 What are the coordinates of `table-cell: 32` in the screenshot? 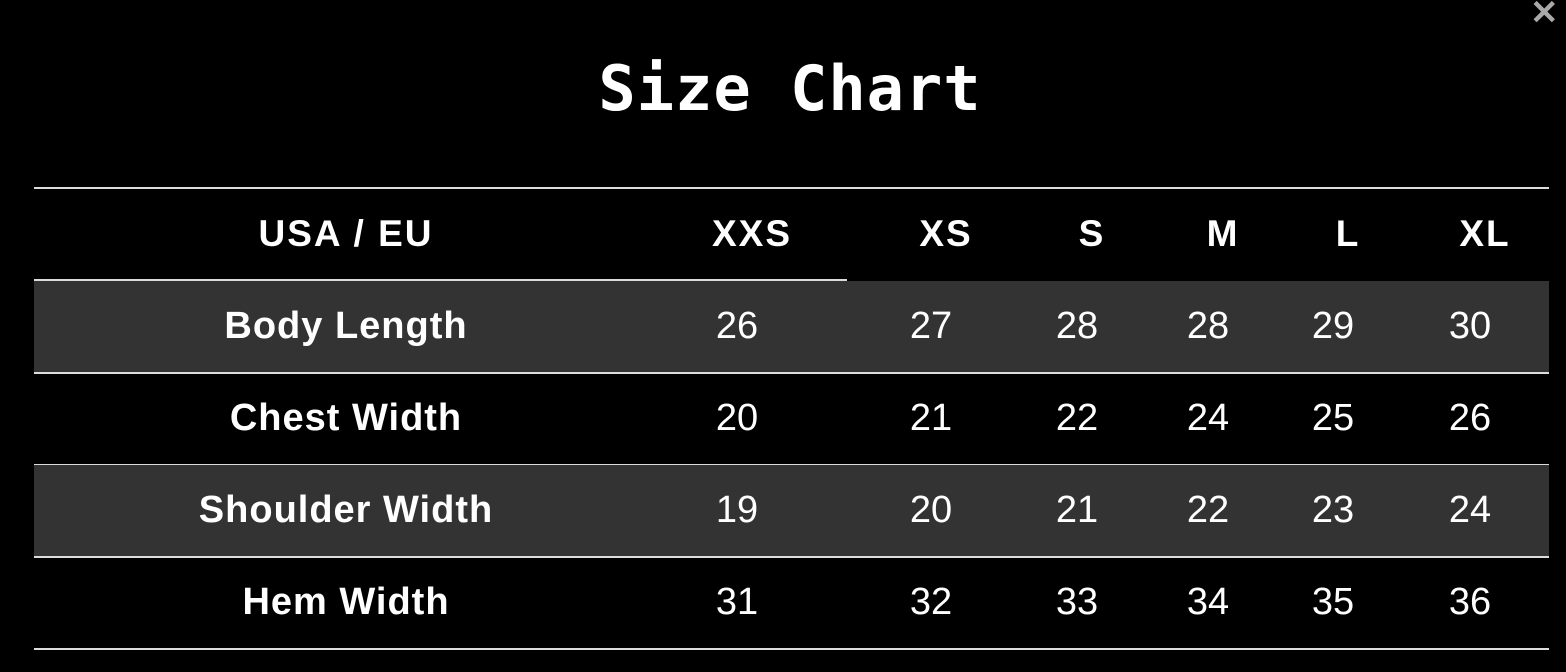 It's located at (931, 602).